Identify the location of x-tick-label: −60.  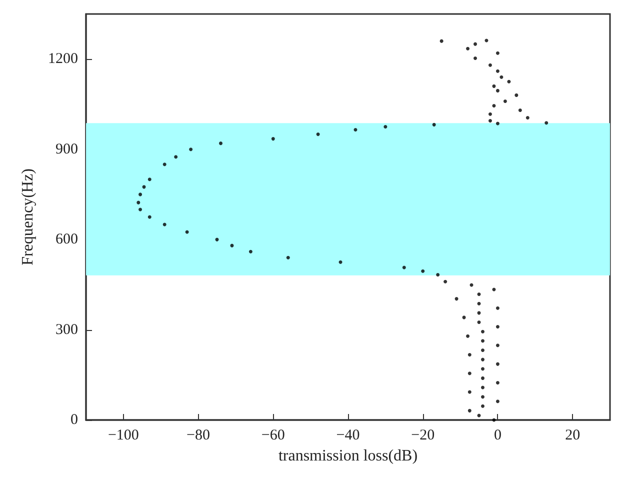
(273, 436).